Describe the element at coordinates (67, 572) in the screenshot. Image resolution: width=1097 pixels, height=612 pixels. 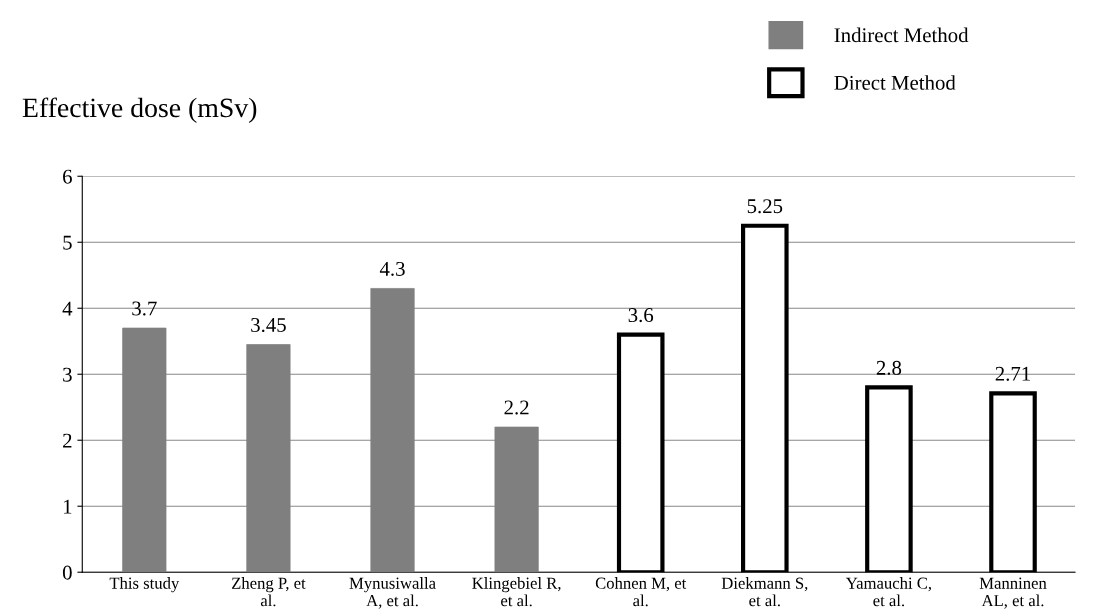
I see `y-tick-label: 0` at that location.